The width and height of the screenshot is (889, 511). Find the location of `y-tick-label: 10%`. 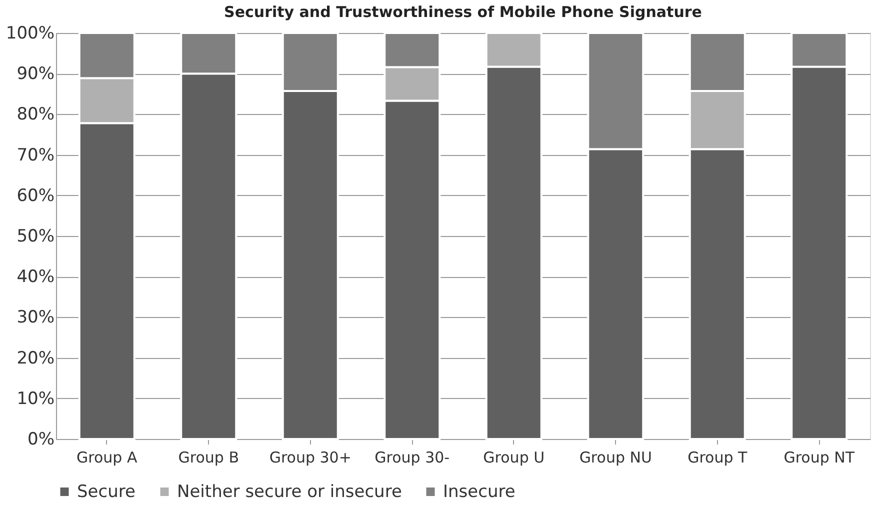

y-tick-label: 10% is located at coordinates (35, 398).